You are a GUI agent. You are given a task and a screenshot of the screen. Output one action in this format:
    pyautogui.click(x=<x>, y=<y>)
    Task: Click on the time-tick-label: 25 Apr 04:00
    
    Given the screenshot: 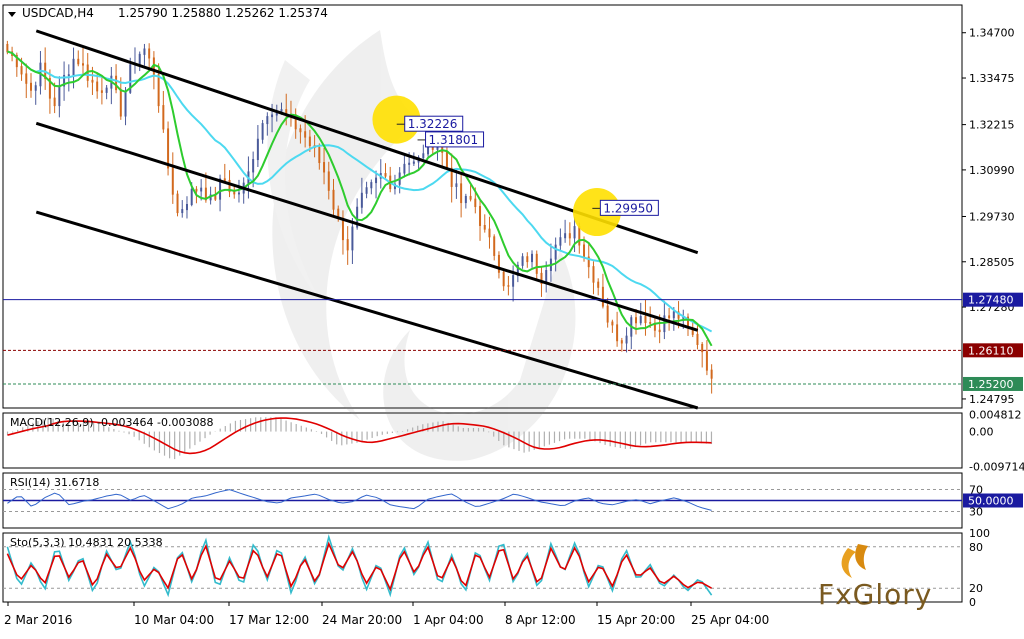 What is the action you would take?
    pyautogui.click(x=730, y=620)
    